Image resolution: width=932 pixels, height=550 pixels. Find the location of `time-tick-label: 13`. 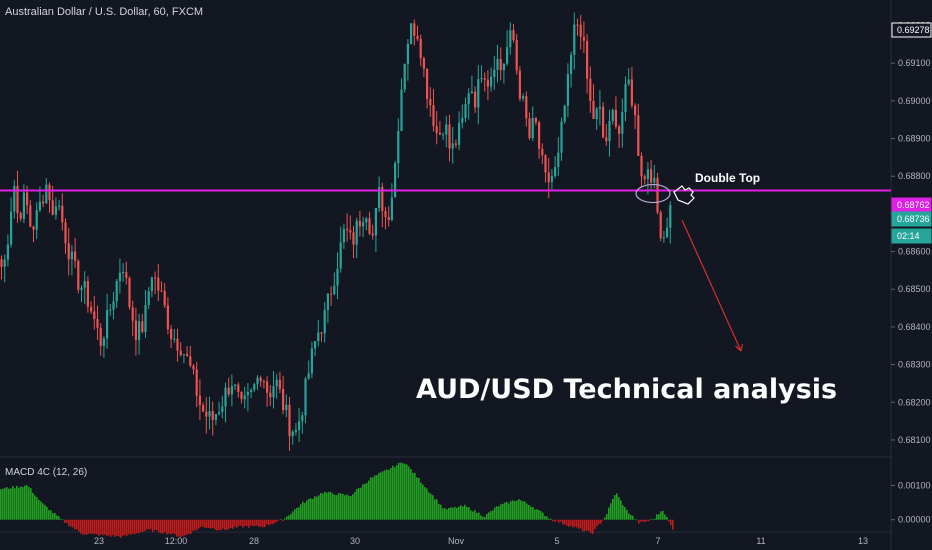

time-tick-label: 13 is located at coordinates (863, 541).